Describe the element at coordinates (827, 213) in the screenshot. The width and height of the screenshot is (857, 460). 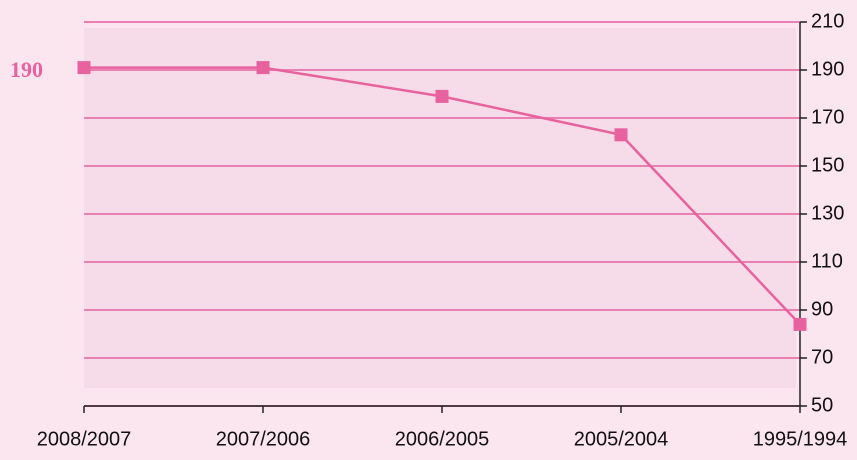
I see `y-tick-label: 130` at that location.